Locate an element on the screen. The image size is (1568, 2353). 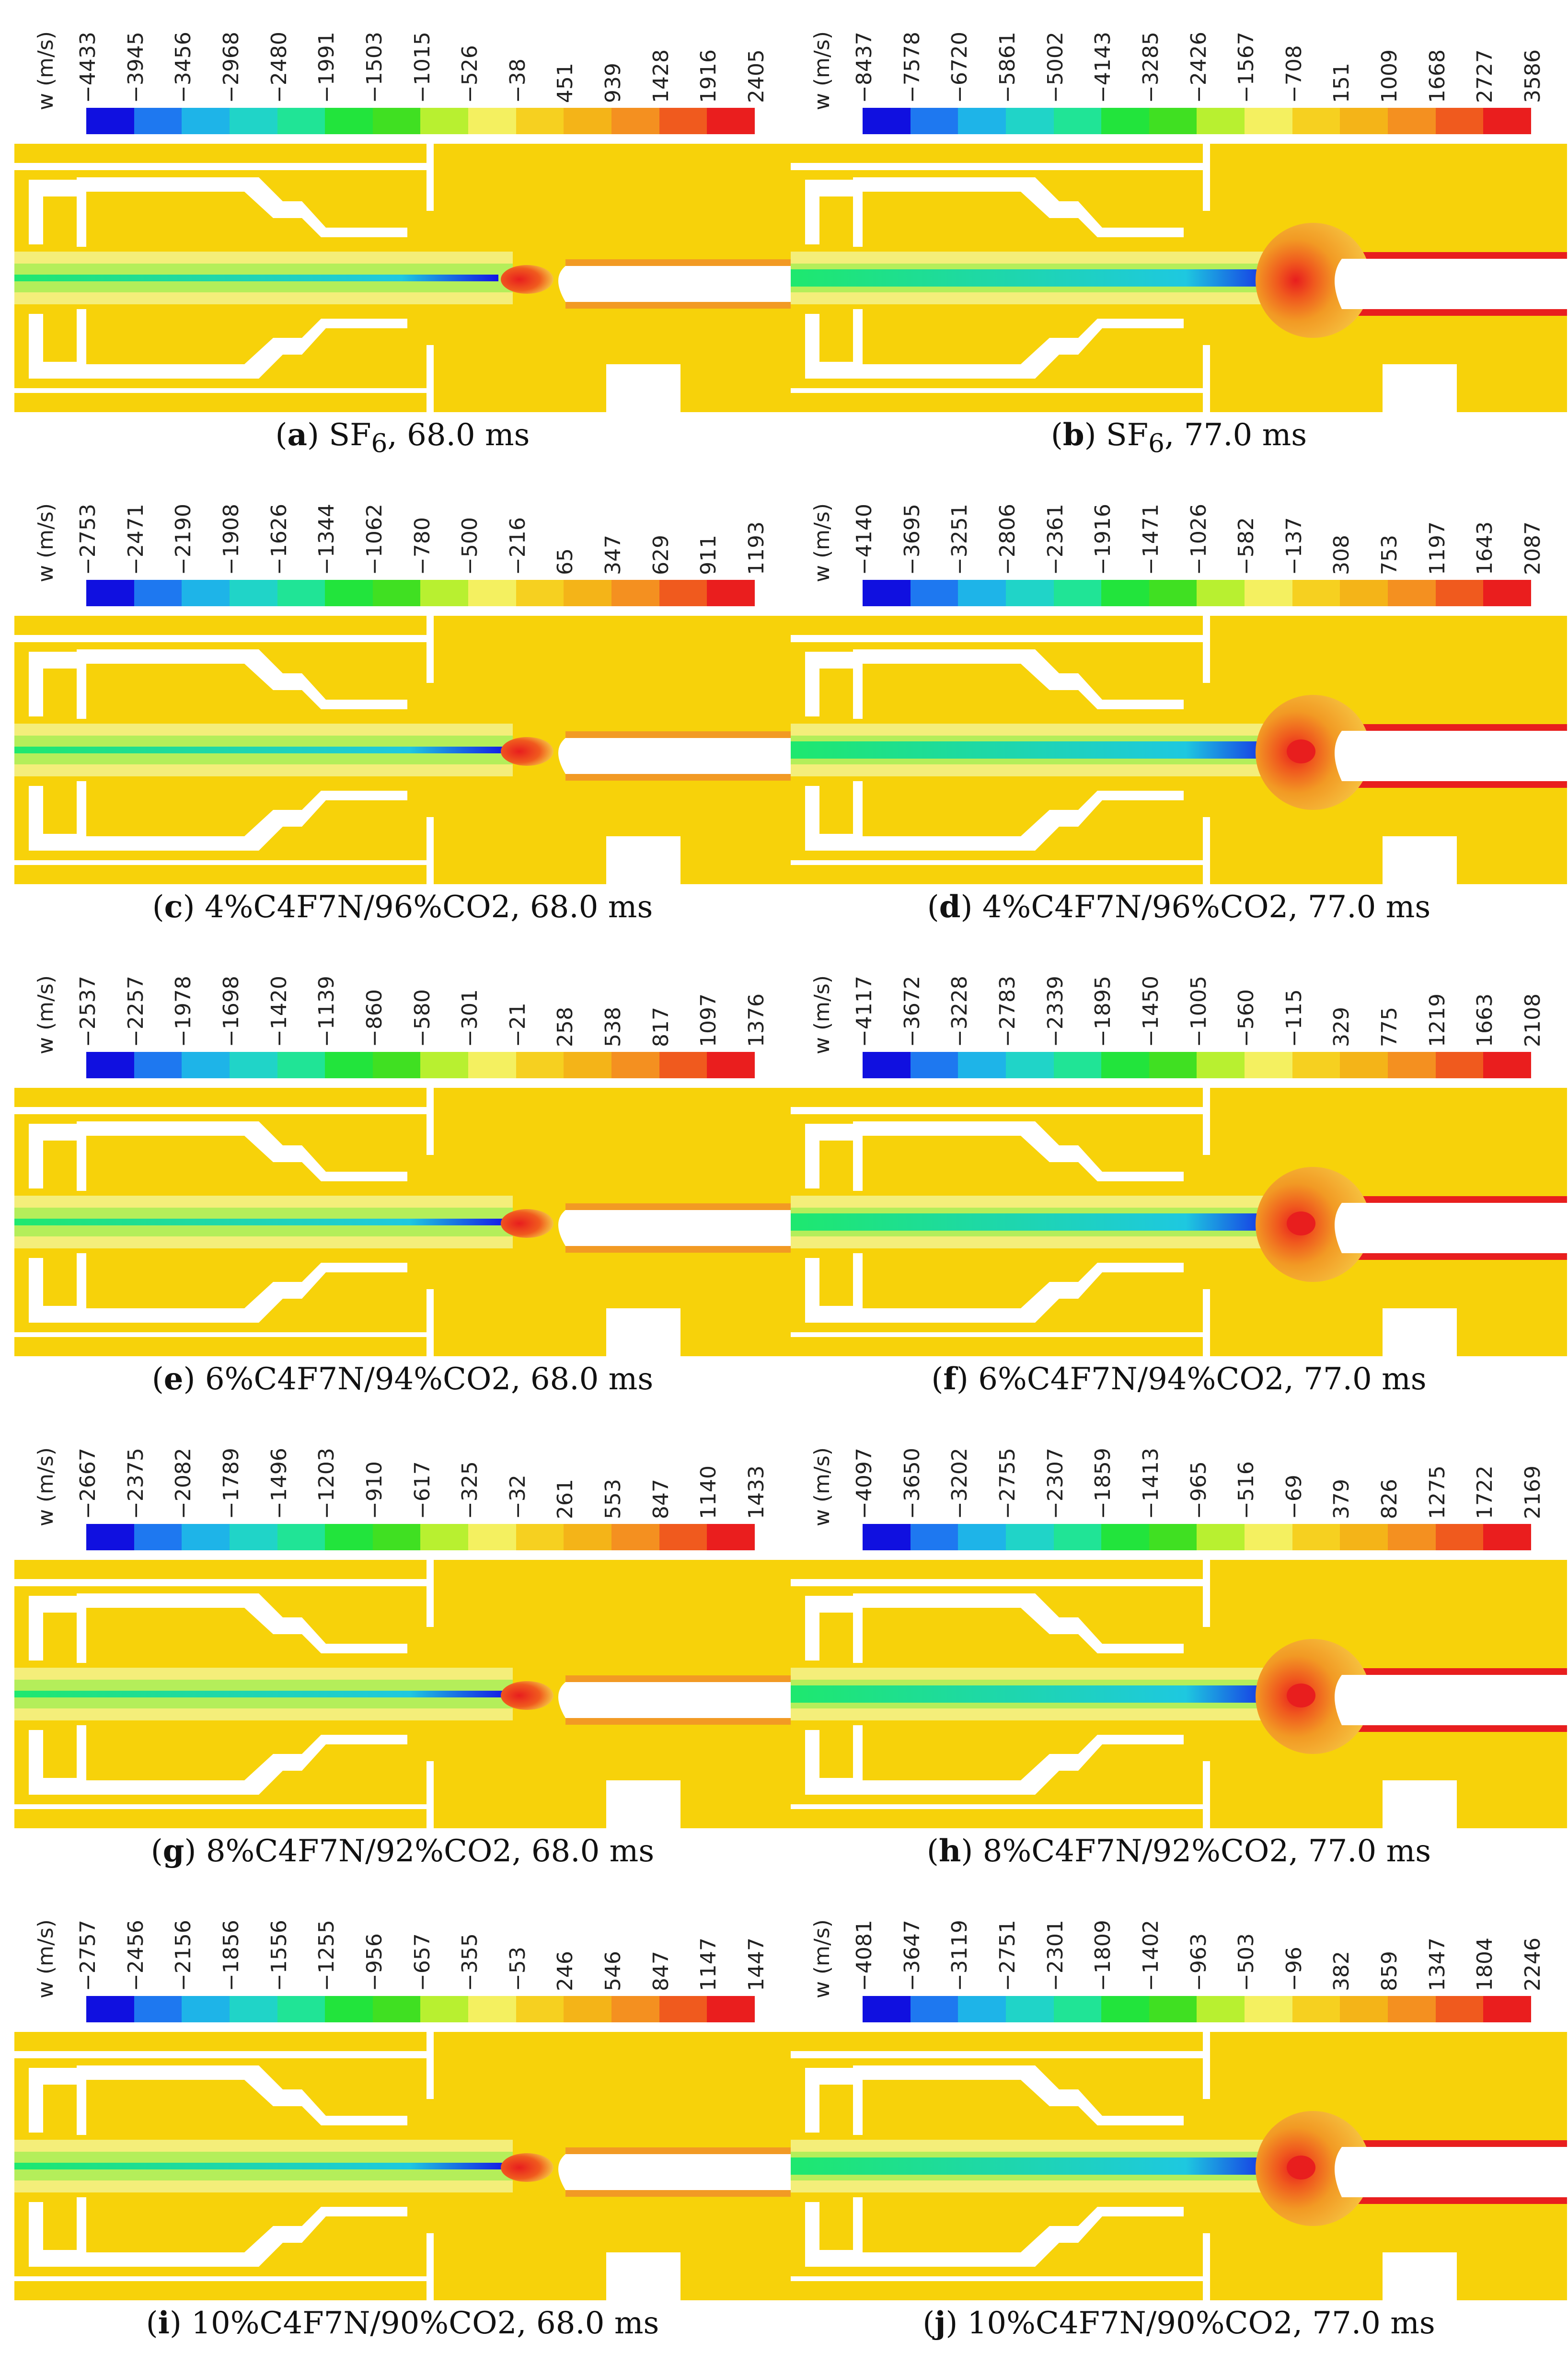
caption-time: , 77.0 ms is located at coordinates (1360, 1851).